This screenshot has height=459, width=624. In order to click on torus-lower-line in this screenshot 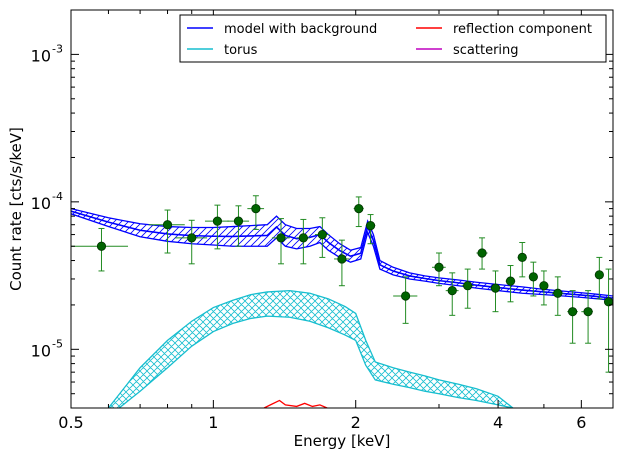, I will do `click(316, 361)`.